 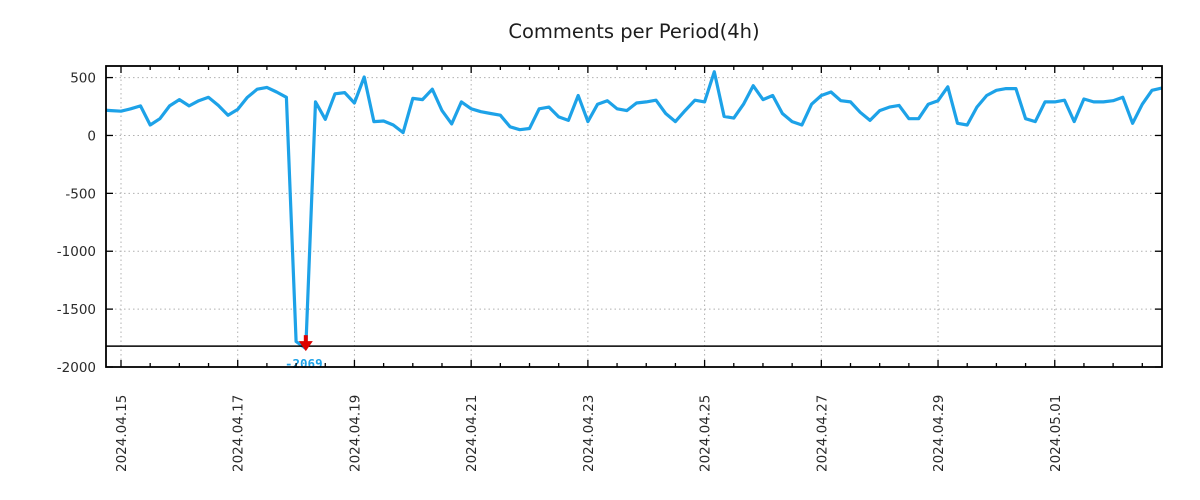 I want to click on chart-title: Comments per Period(4h), so click(x=633, y=31).